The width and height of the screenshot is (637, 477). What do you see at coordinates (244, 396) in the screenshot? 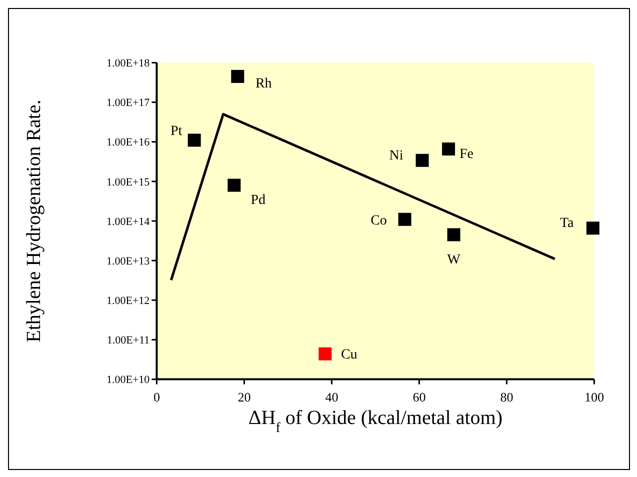
I see `x-tick-label: 20` at bounding box center [244, 396].